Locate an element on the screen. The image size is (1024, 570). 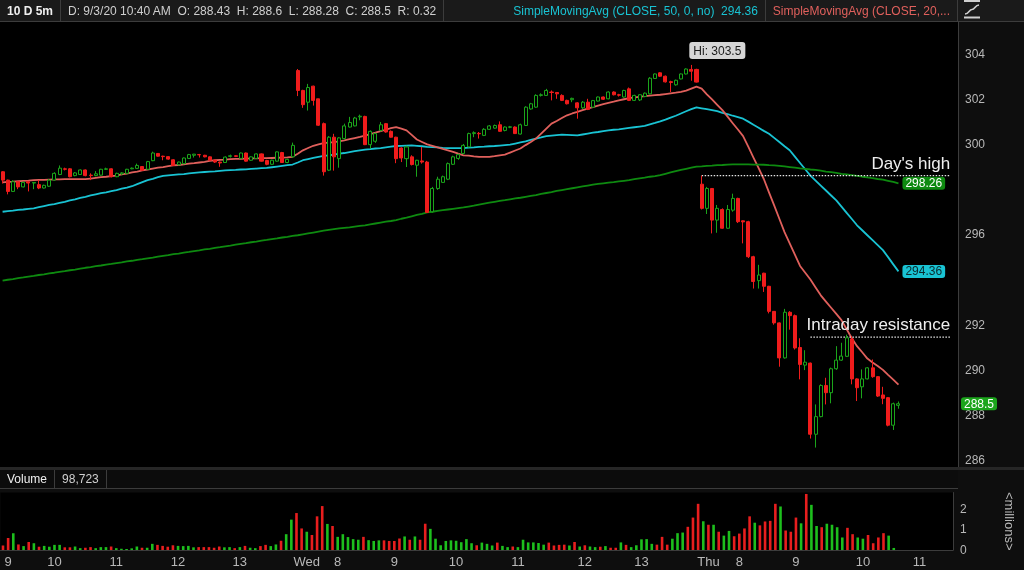
x-tick-label: 12 is located at coordinates (585, 561).